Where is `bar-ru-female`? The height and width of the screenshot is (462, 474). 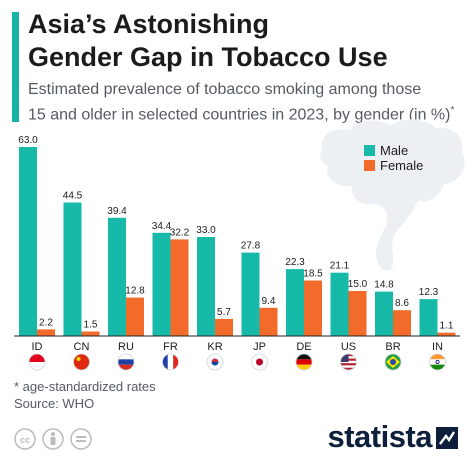
bar-ru-female is located at coordinates (135, 316).